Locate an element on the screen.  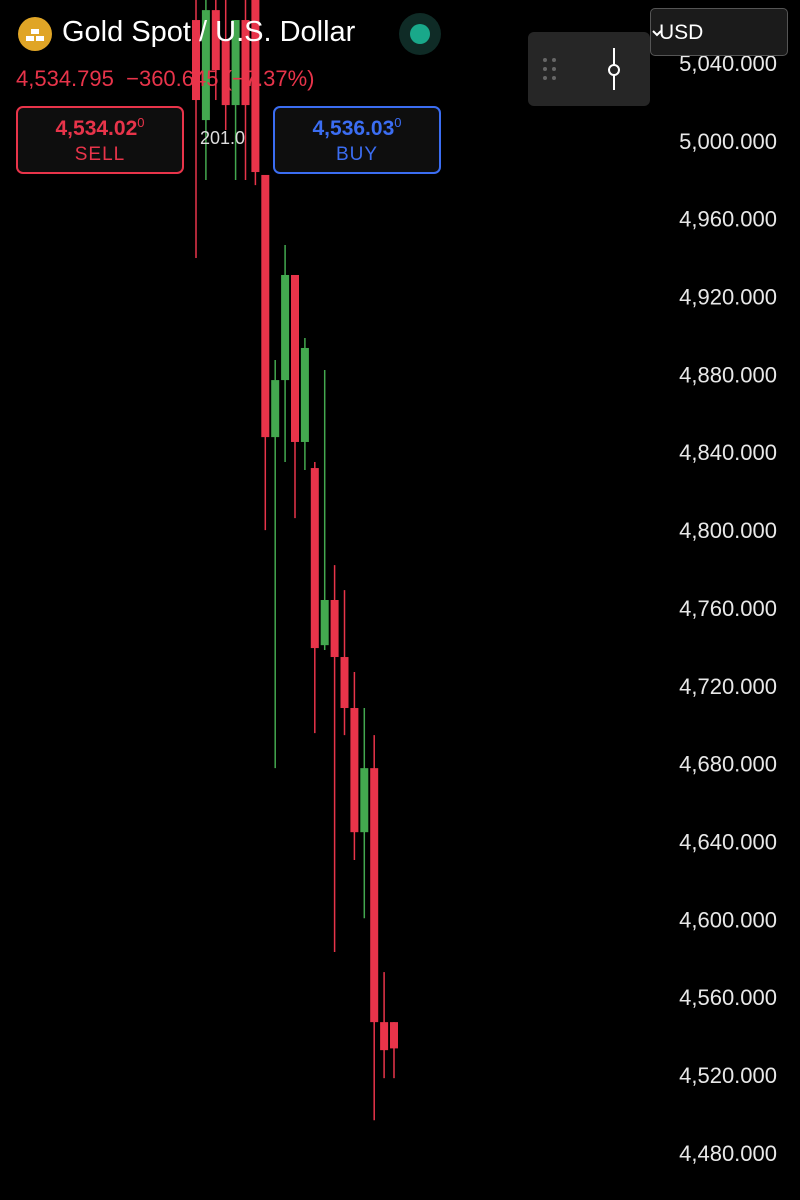
buy-price-wrap: 4,536.030 is located at coordinates (357, 128).